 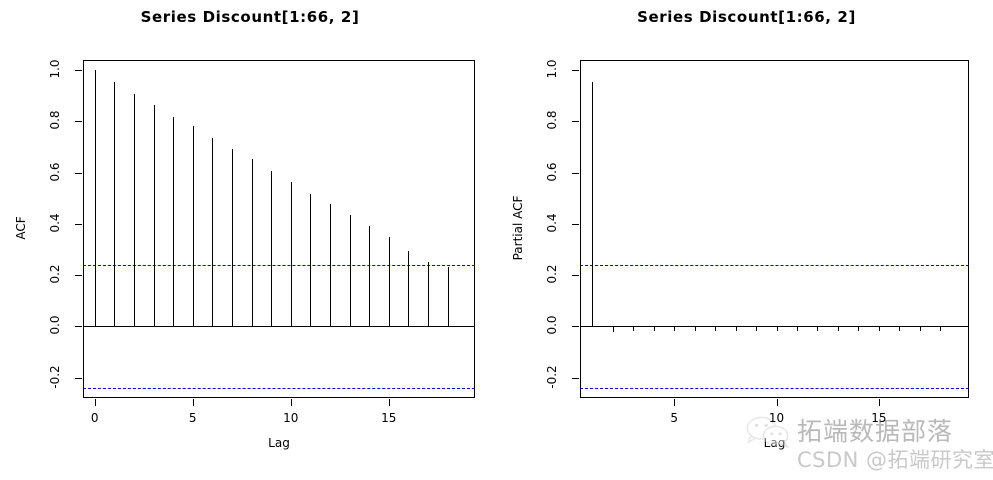 I want to click on x-axis-tick-label: 0, so click(x=94, y=418).